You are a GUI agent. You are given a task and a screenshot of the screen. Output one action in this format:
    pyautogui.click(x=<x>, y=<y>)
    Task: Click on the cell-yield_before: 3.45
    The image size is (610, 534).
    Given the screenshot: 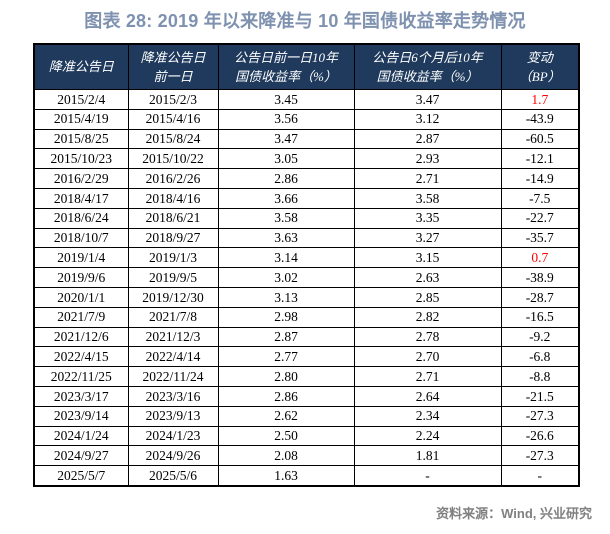 What is the action you would take?
    pyautogui.click(x=286, y=99)
    